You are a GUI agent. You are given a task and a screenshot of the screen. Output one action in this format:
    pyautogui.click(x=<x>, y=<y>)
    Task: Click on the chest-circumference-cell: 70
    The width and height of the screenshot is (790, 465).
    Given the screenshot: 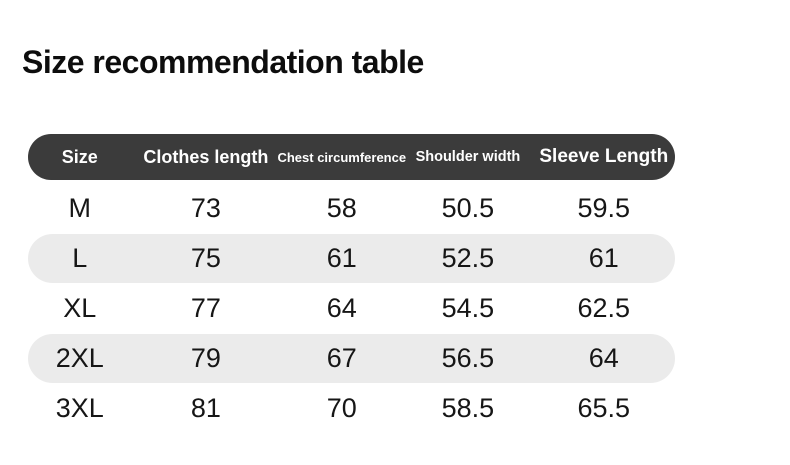 What is the action you would take?
    pyautogui.click(x=341, y=408)
    